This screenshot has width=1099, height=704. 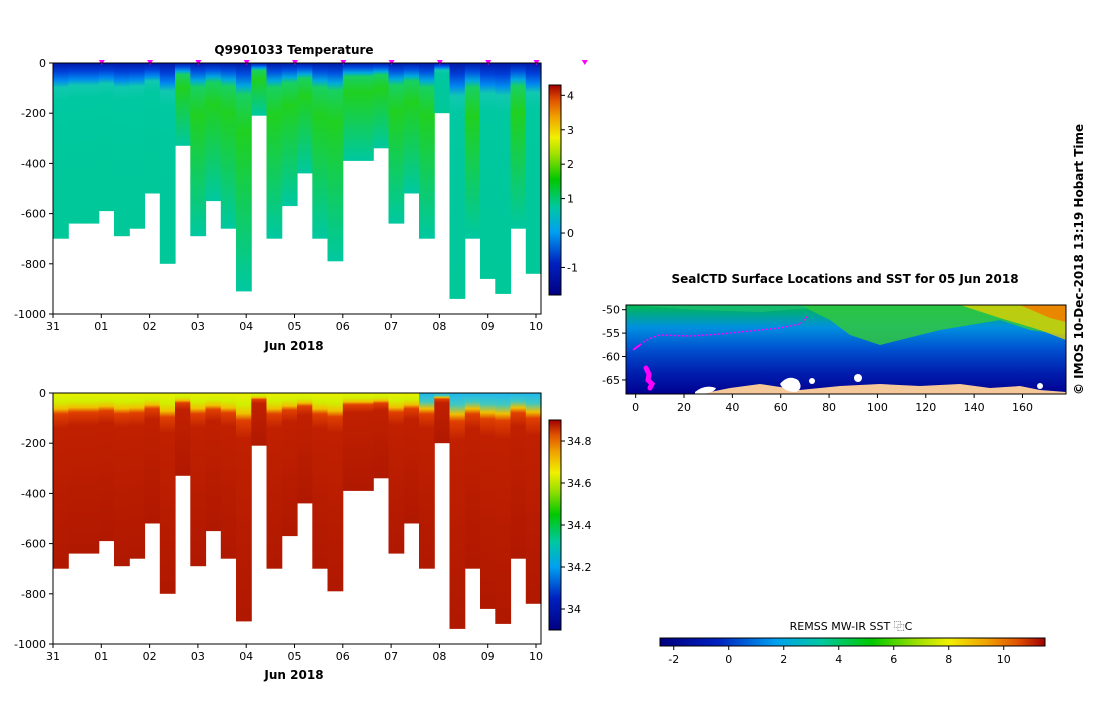 I want to click on sst-colorbar-tick-label: 0, so click(x=728, y=659).